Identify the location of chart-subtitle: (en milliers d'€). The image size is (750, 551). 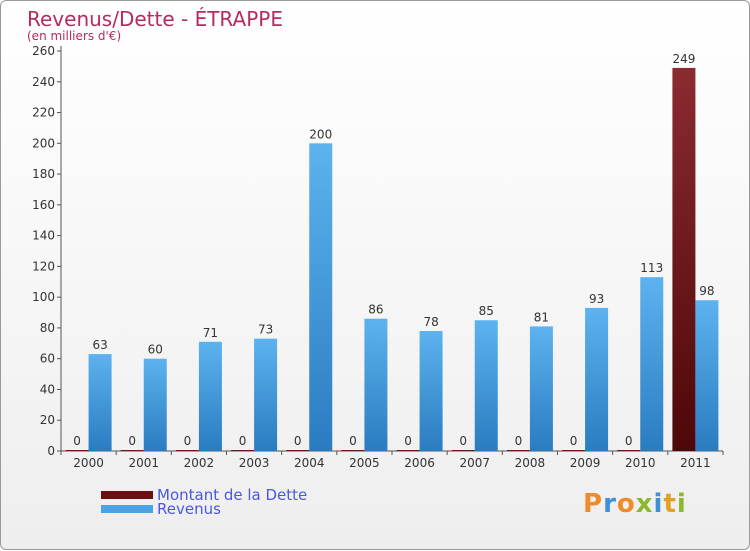
(74, 36).